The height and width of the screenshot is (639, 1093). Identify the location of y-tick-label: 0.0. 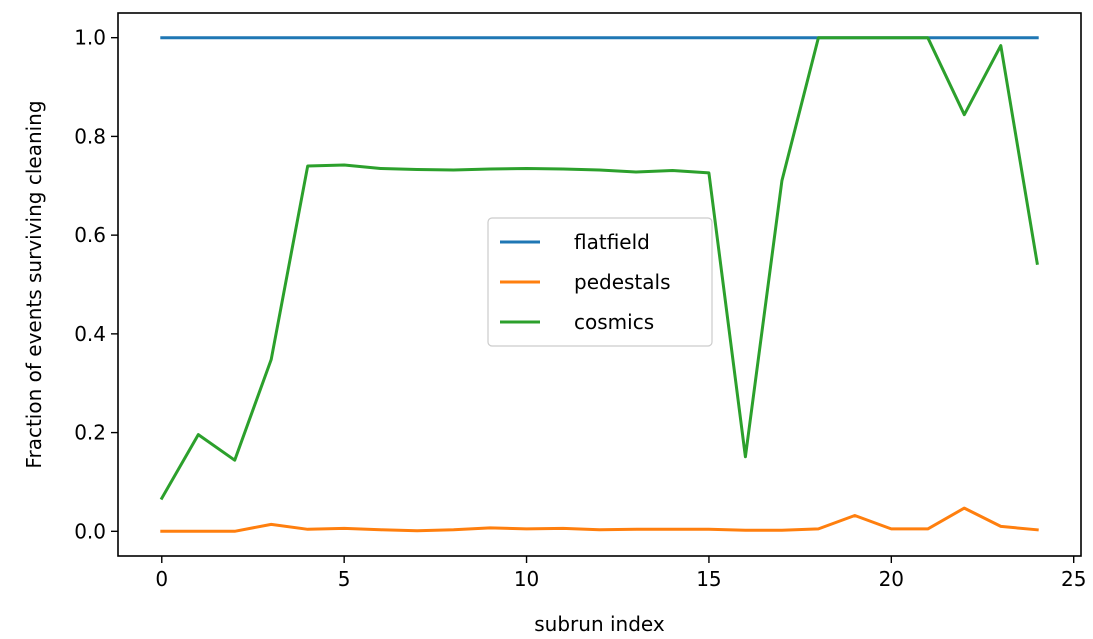
(90, 531).